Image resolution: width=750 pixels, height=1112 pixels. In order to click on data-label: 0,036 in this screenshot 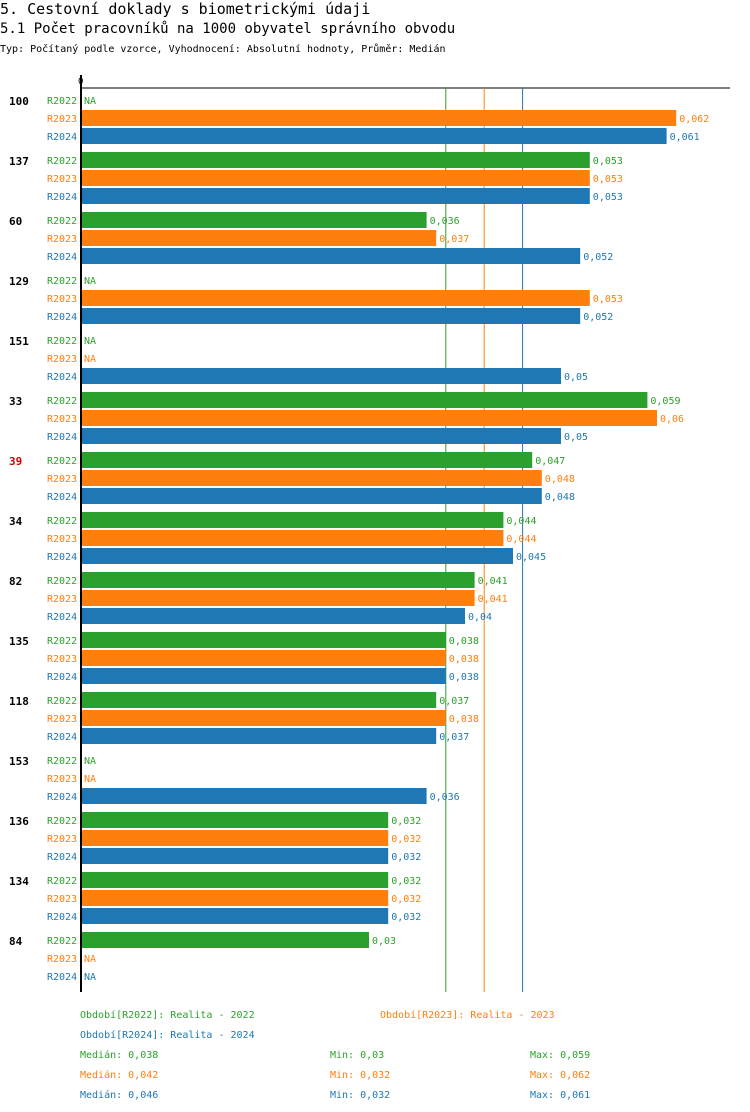, I will do `click(445, 221)`.